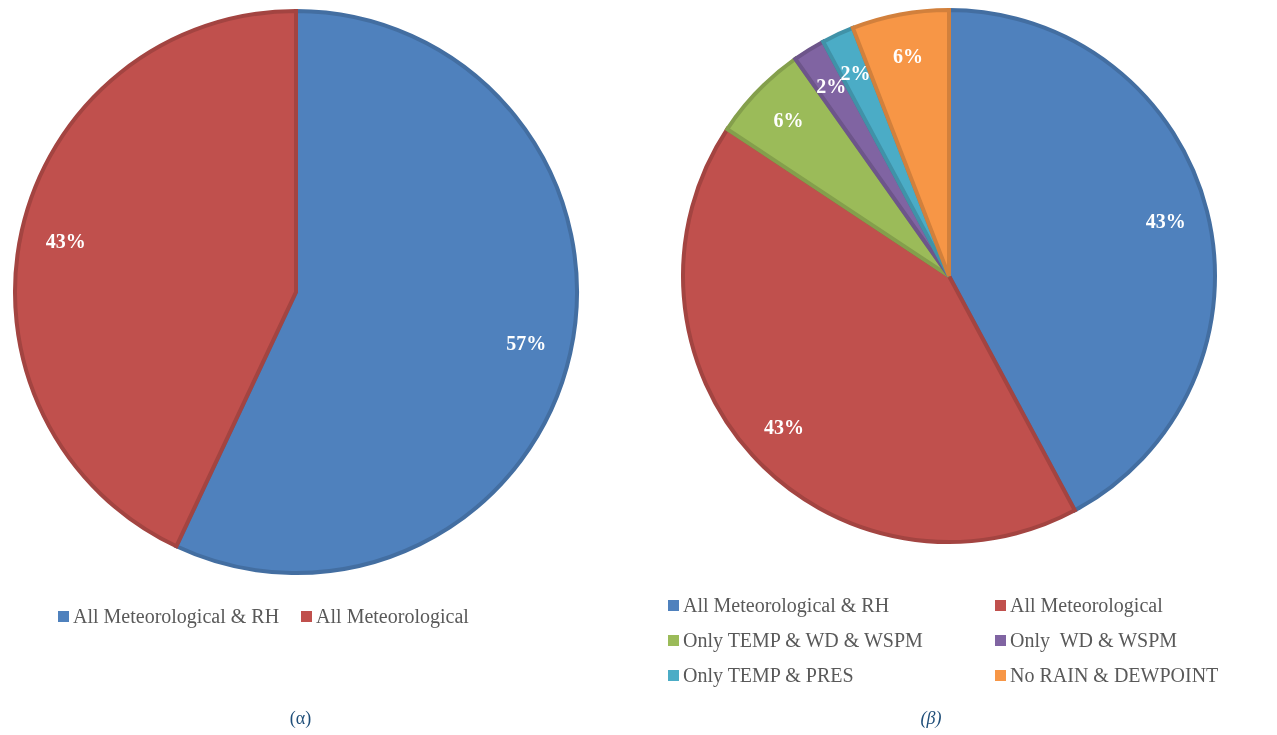 The height and width of the screenshot is (735, 1277). I want to click on legend-label: No RAIN & DEWPOINT, so click(1114, 675).